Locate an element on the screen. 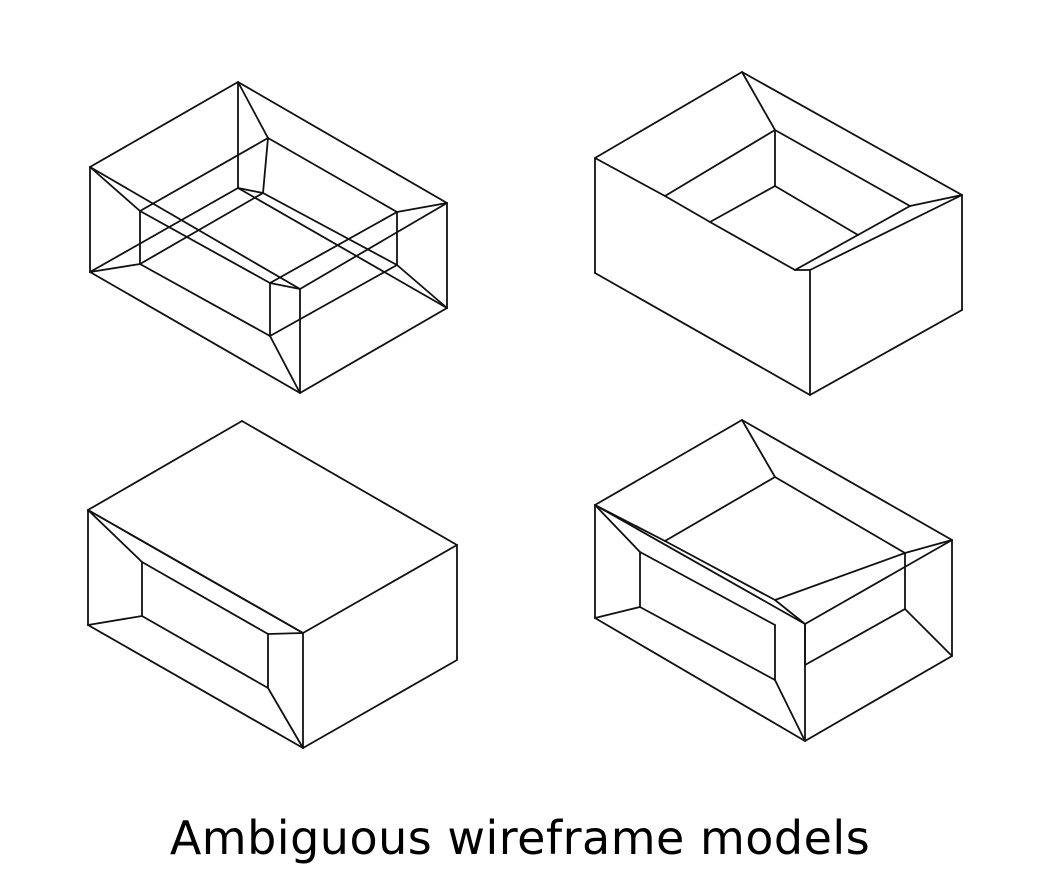  wireframe-model-top-right is located at coordinates (778, 233).